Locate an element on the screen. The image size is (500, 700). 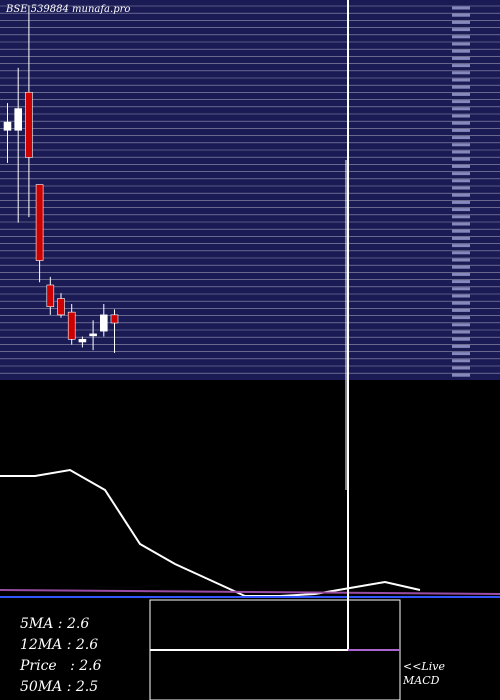
candlestick-series is located at coordinates (61, 179).